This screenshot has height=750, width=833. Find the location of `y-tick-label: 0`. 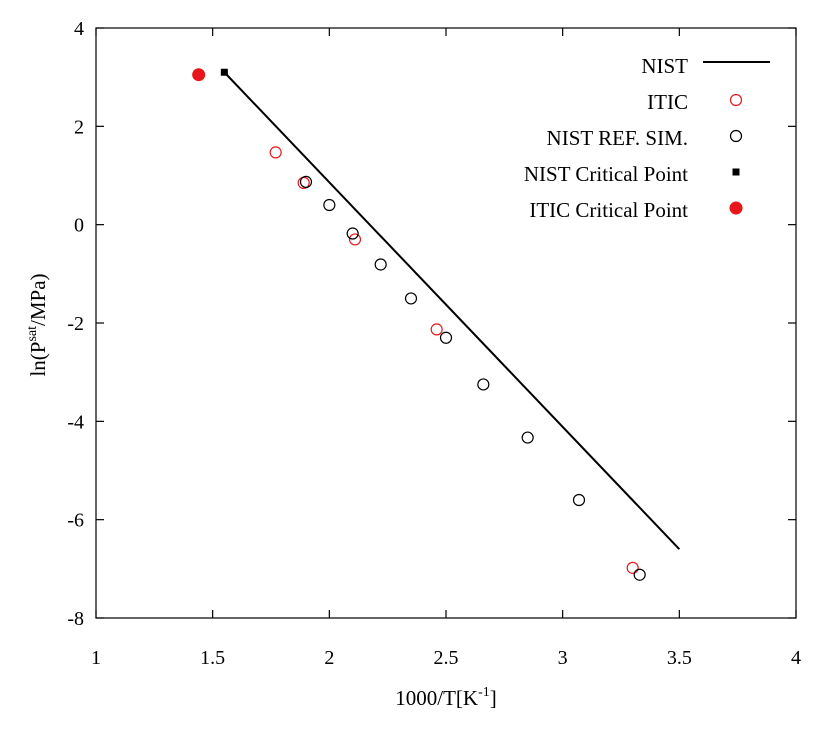

y-tick-label: 0 is located at coordinates (79, 226).